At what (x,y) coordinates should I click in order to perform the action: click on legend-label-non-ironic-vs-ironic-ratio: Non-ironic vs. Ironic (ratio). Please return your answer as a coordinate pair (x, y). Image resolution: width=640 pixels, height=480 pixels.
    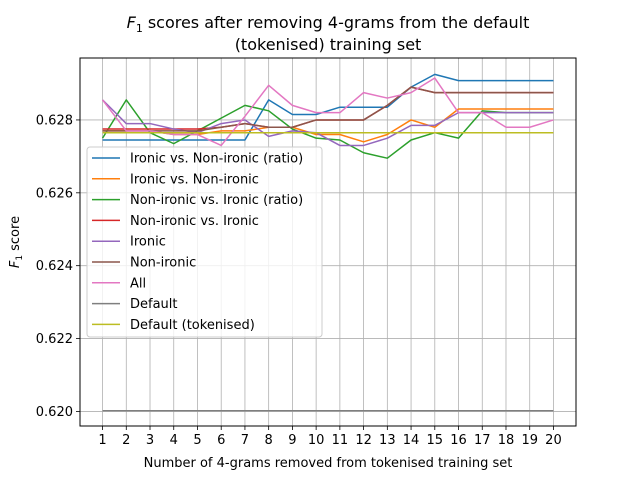
    Looking at the image, I should click on (216, 200).